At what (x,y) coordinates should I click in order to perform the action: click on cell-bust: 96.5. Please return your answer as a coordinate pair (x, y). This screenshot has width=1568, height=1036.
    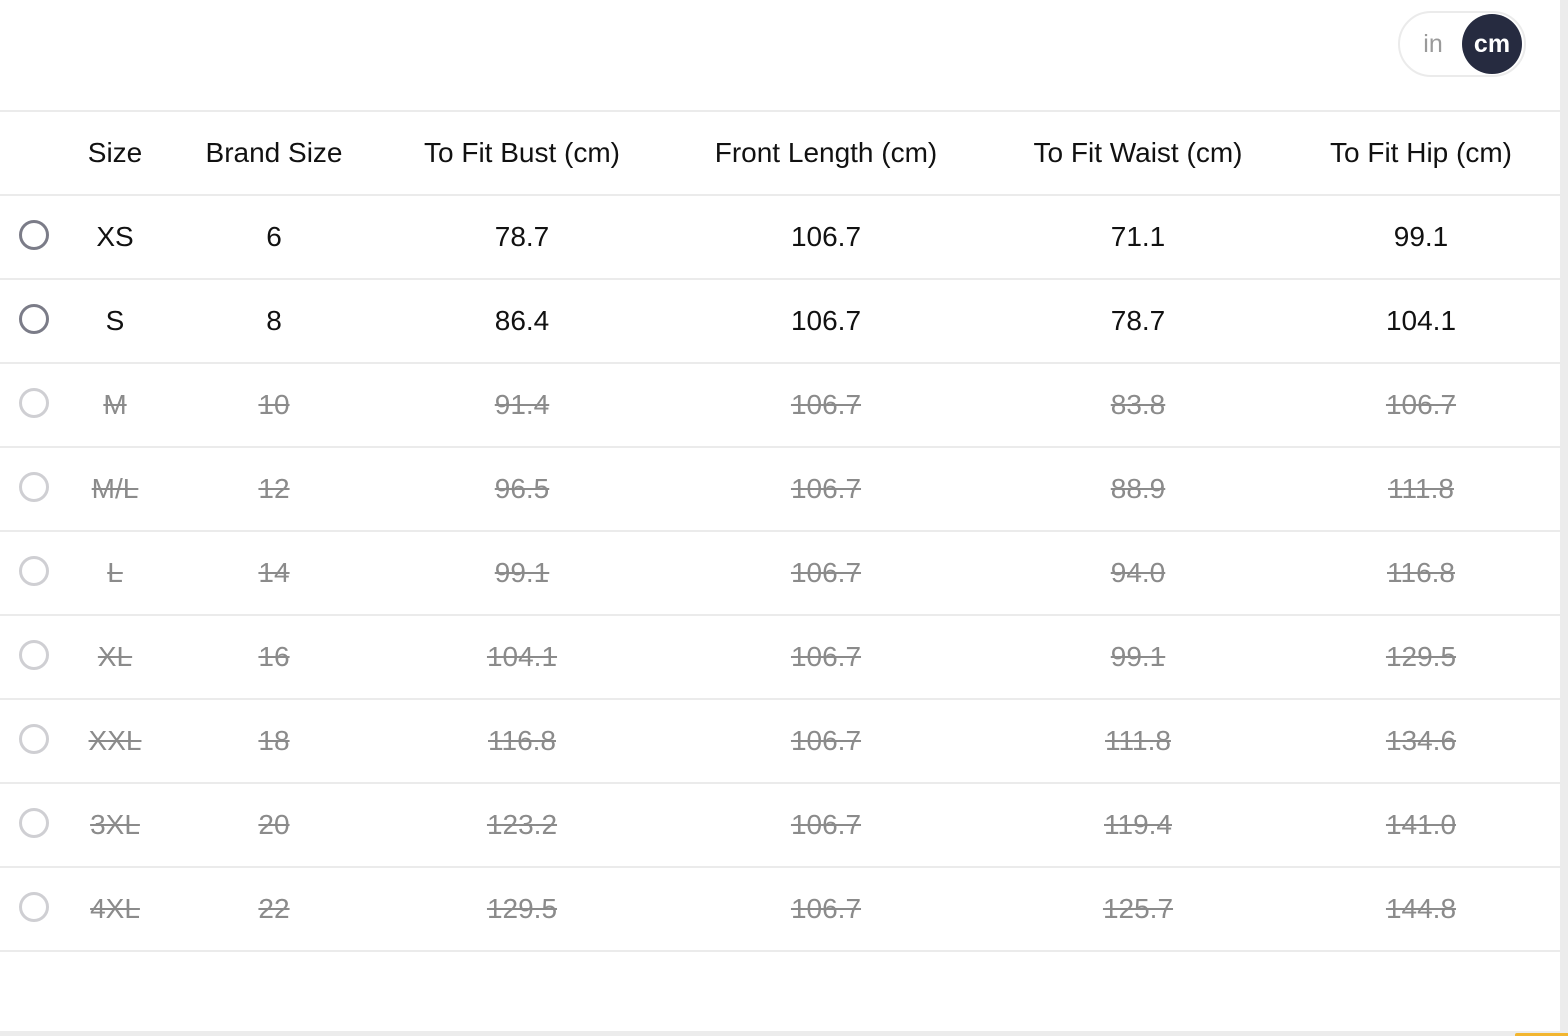
    Looking at the image, I should click on (522, 488).